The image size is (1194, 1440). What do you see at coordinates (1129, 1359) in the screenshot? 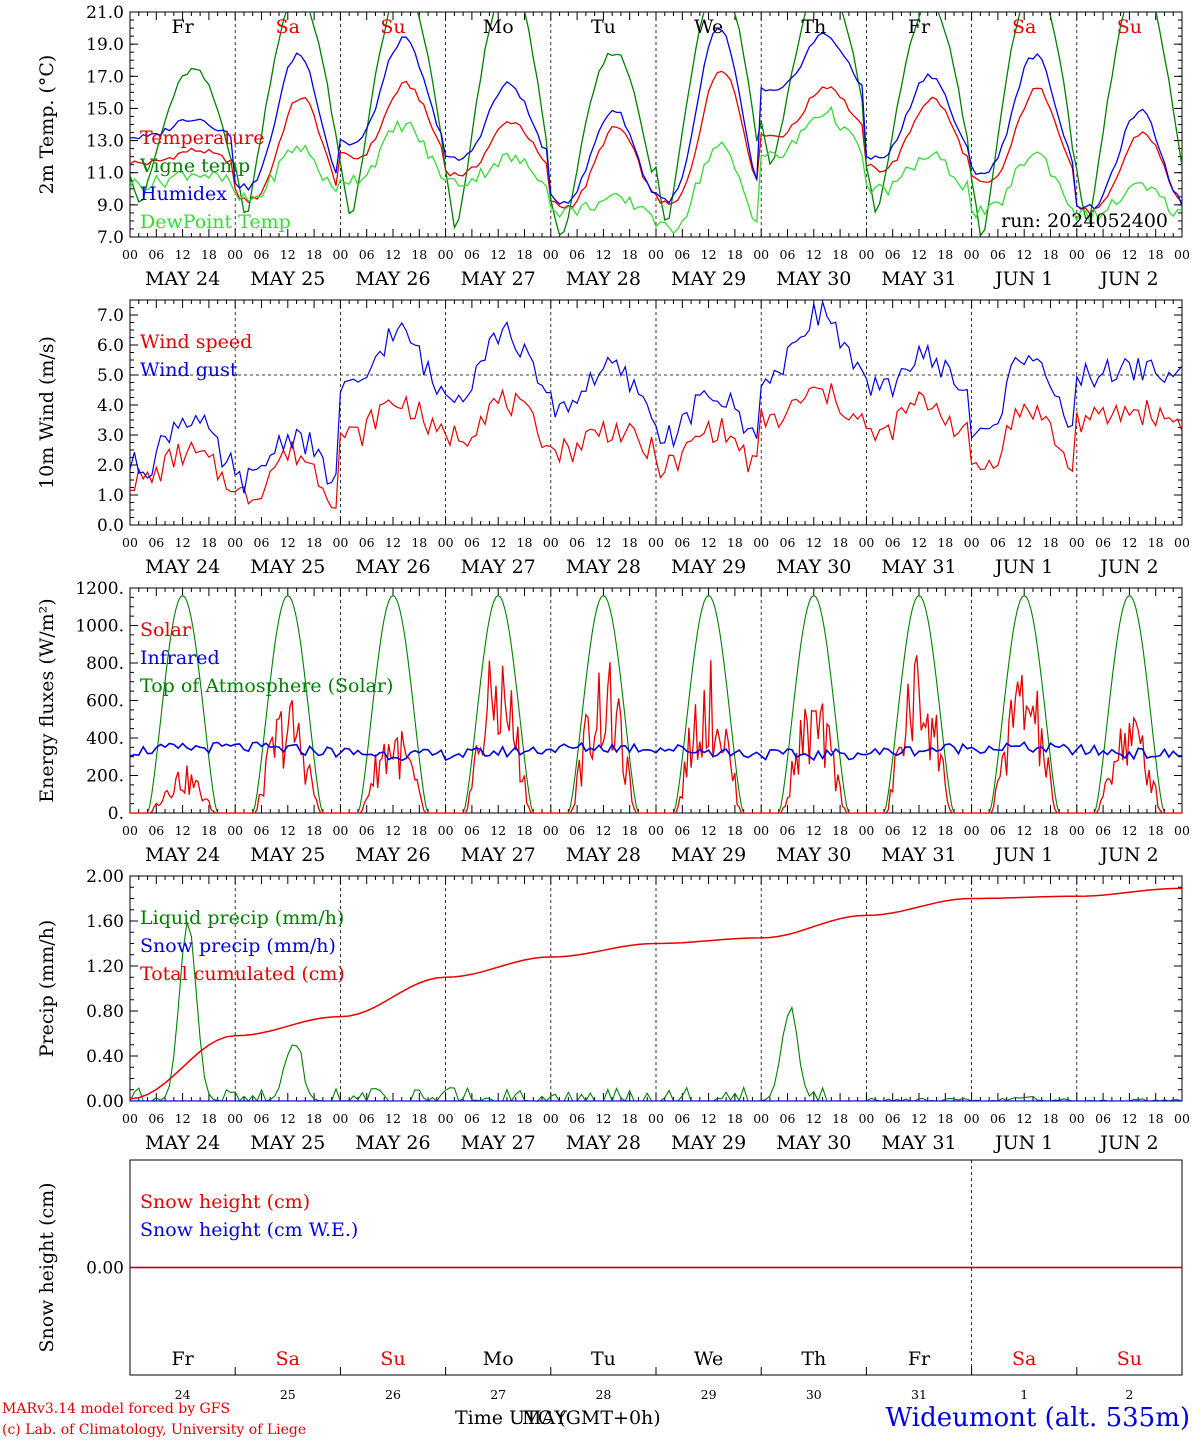
I see `weekday-label: Su` at bounding box center [1129, 1359].